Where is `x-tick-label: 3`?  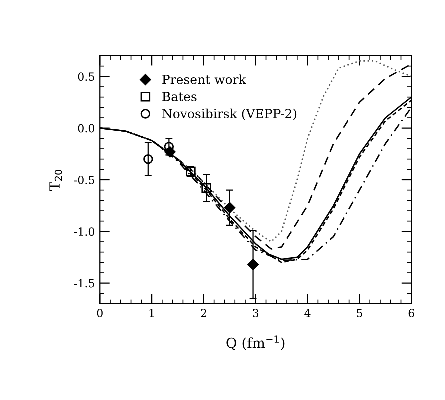 x-tick-label: 3 is located at coordinates (256, 313).